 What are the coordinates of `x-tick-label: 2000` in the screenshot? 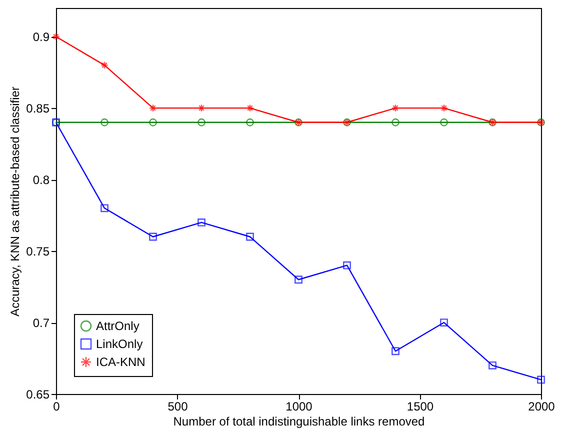 It's located at (542, 407).